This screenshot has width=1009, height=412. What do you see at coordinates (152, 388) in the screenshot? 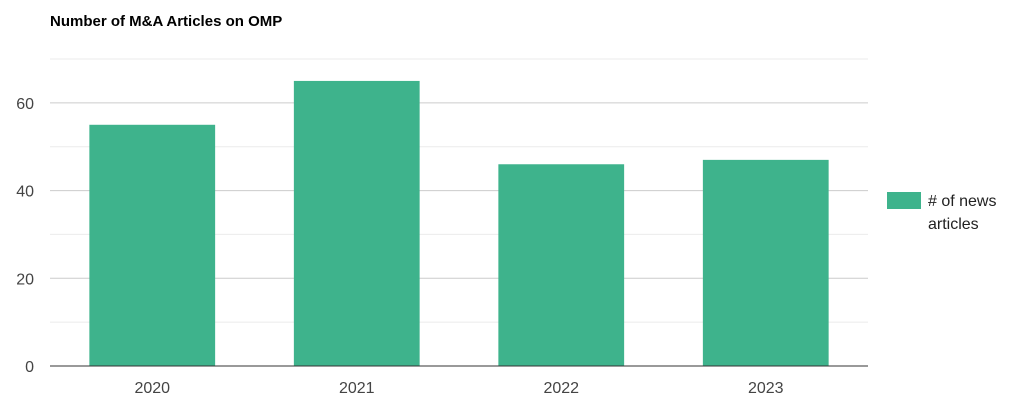
I see `x-tick-label: 2020` at bounding box center [152, 388].